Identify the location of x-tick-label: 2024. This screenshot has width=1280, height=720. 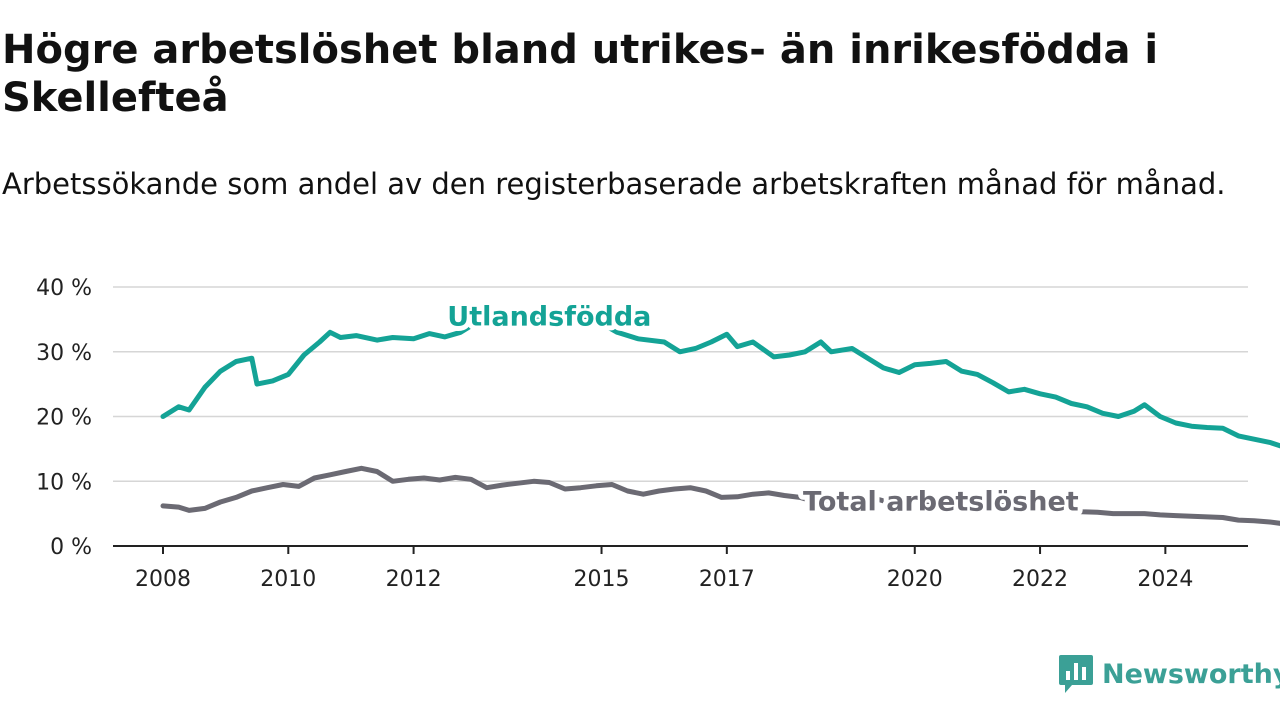
(1165, 579).